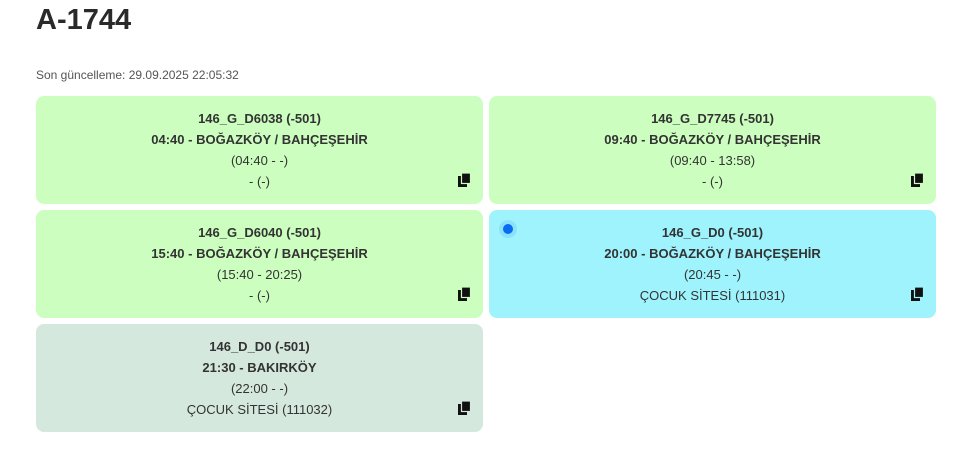 Image resolution: width=973 pixels, height=456 pixels. What do you see at coordinates (712, 253) in the screenshot?
I see `trip-route: 20:00 - BOĞAZKÖY / BAHÇEŞEHİR` at bounding box center [712, 253].